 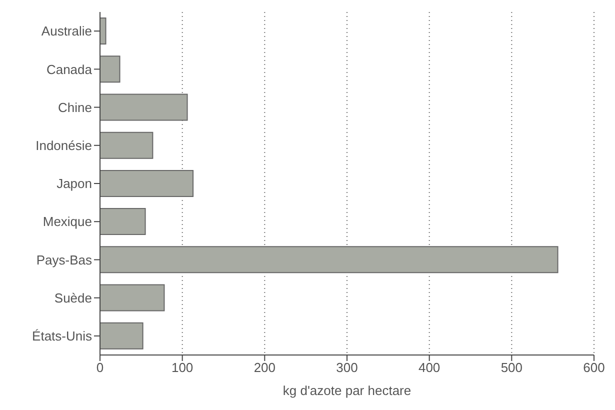 What do you see at coordinates (75, 107) in the screenshot?
I see `y-tick-label: Chine` at bounding box center [75, 107].